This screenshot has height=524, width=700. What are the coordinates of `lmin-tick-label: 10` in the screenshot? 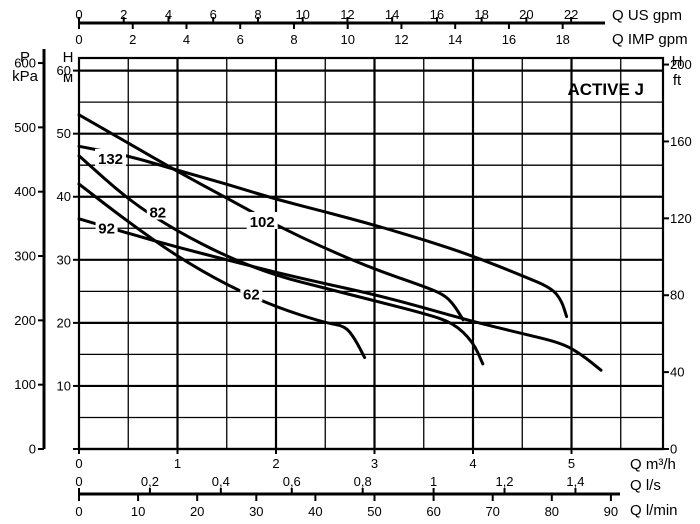 It's located at (138, 511).